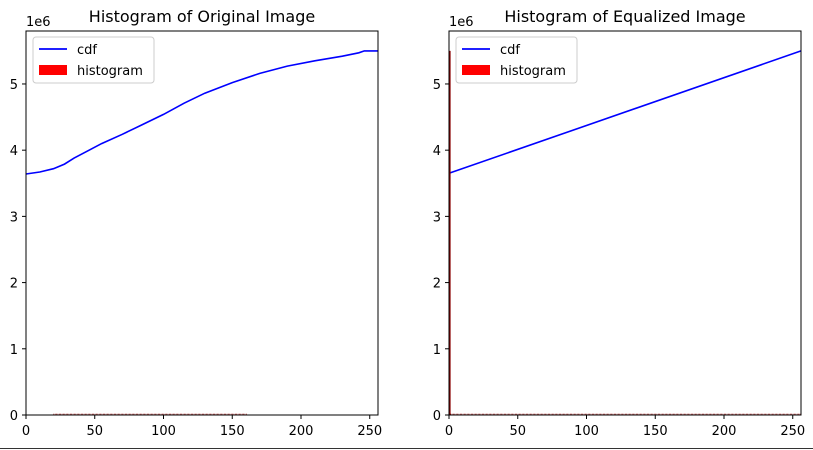  I want to click on y-tick-label: 1, so click(437, 350).